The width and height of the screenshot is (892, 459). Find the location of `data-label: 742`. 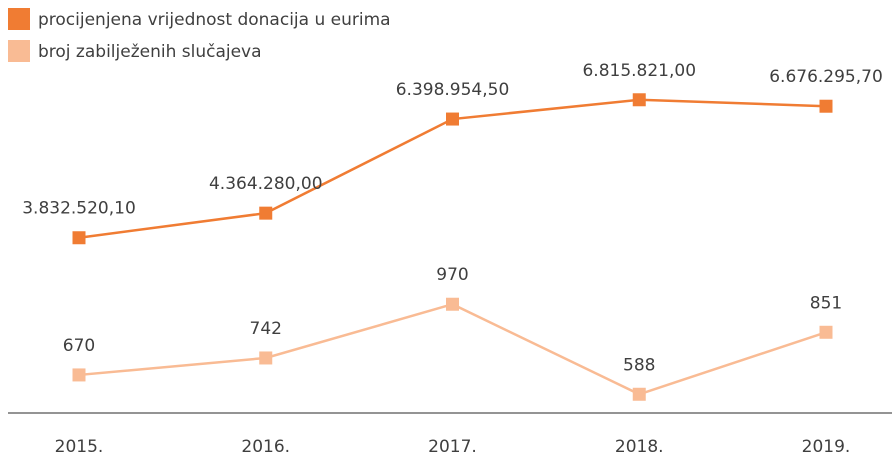

data-label: 742 is located at coordinates (266, 329).